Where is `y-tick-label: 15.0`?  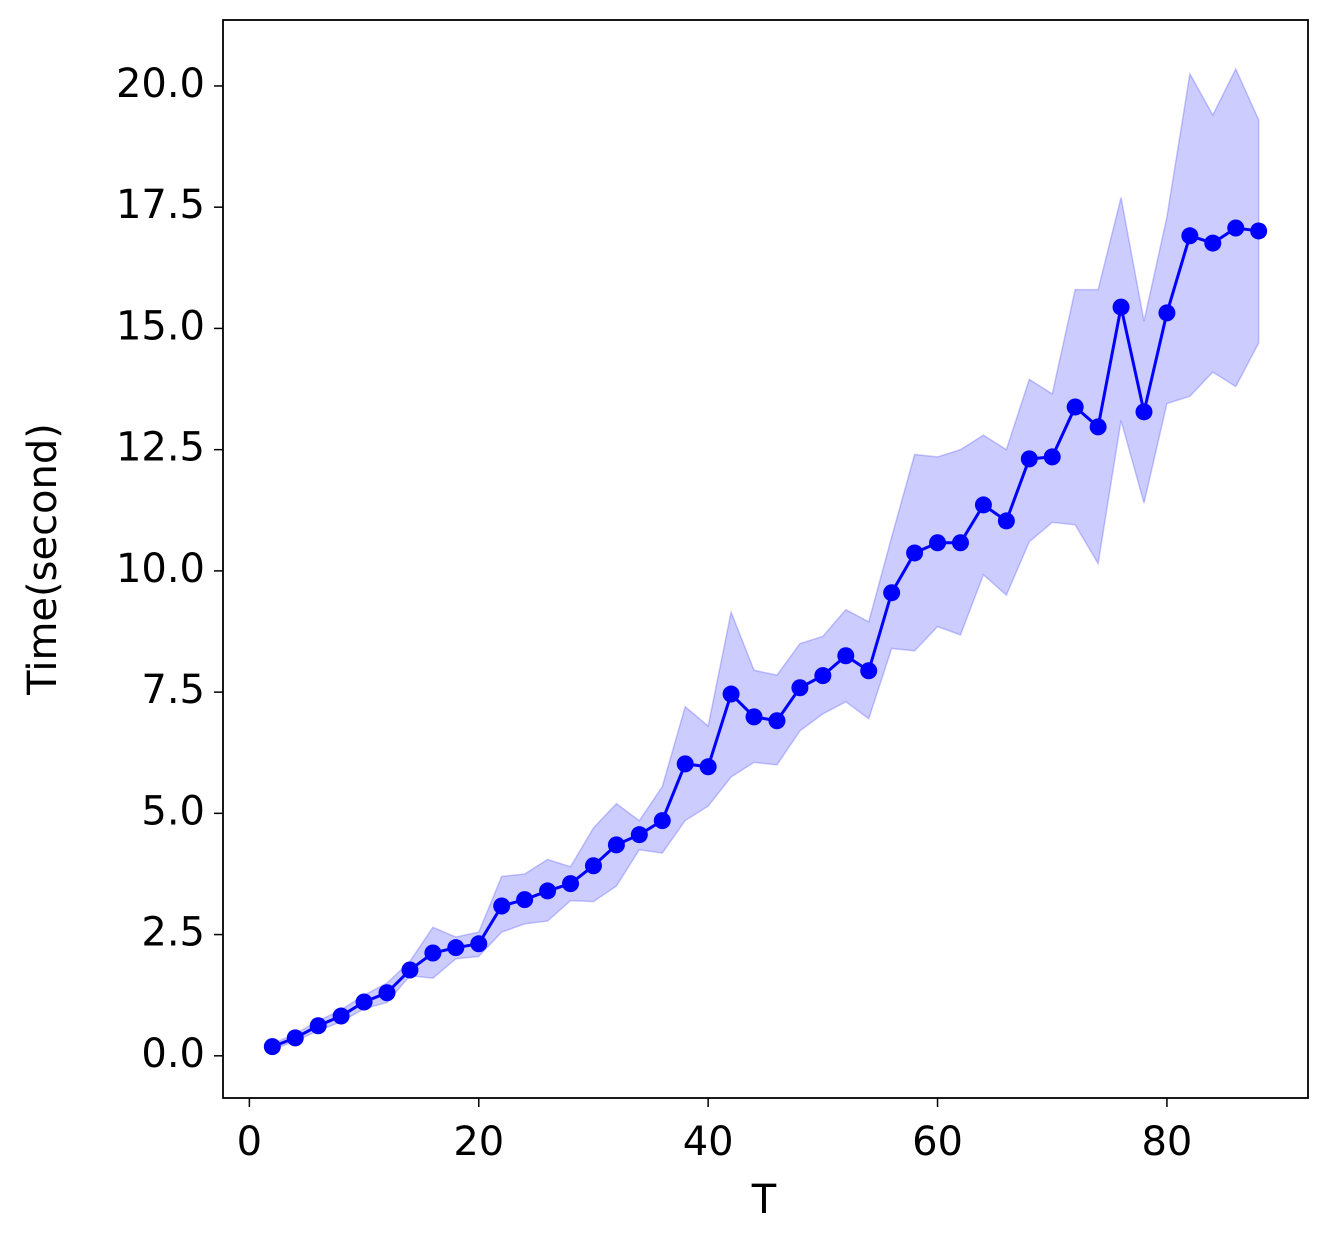
y-tick-label: 15.0 is located at coordinates (160, 326).